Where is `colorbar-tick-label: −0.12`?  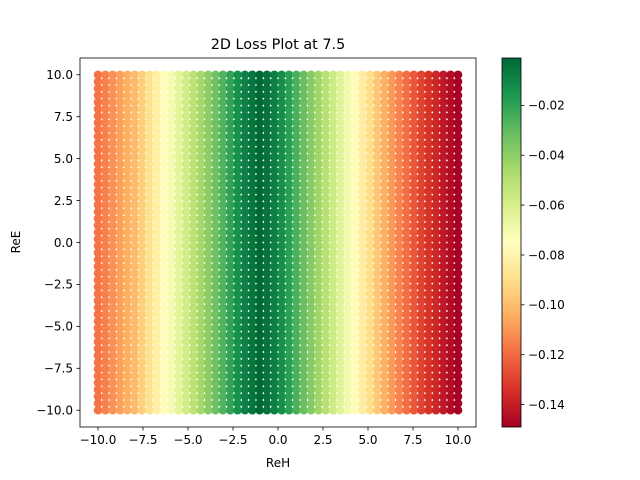 colorbar-tick-label: −0.12 is located at coordinates (546, 355).